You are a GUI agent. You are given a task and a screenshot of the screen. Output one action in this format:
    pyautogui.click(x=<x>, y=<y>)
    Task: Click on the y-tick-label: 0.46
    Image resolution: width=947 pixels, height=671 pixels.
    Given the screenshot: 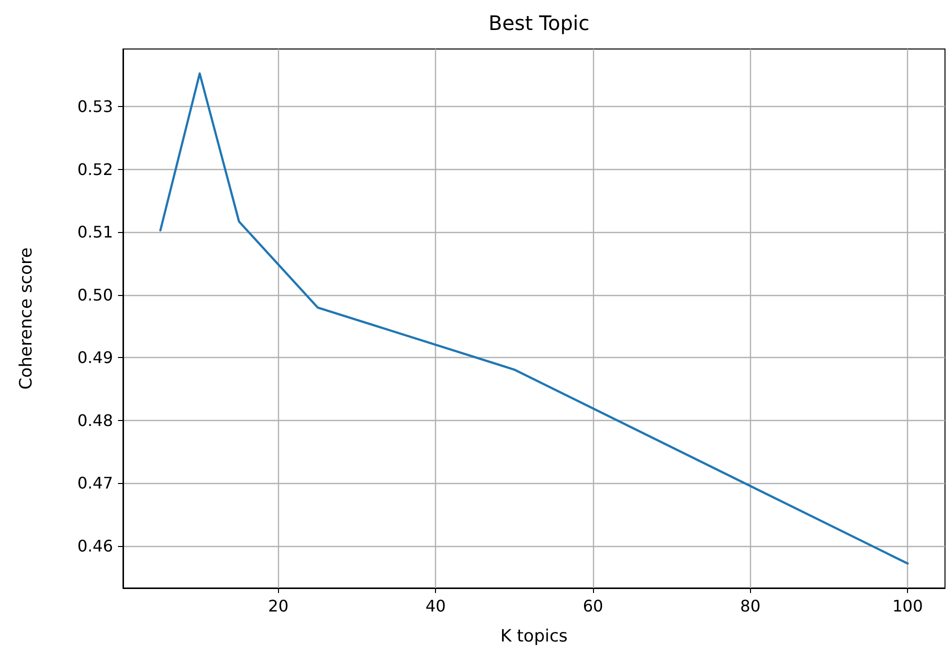 What is the action you would take?
    pyautogui.click(x=95, y=546)
    